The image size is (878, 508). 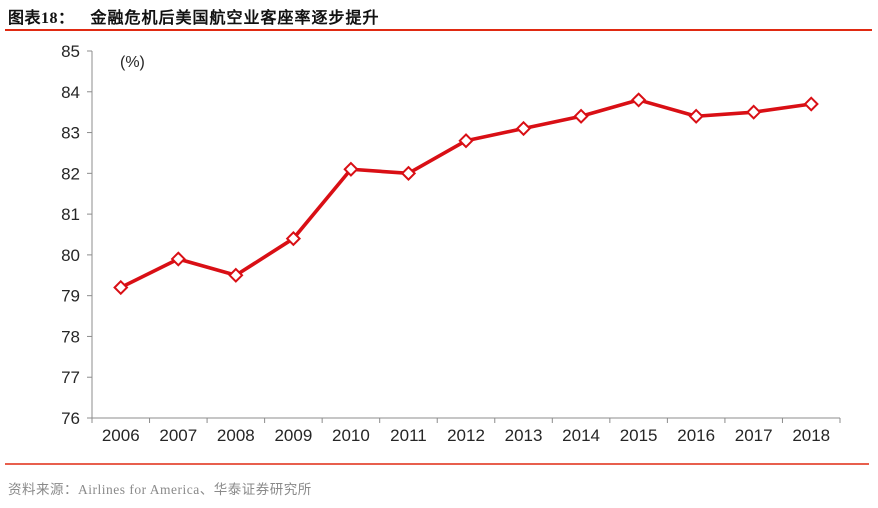 What do you see at coordinates (70, 418) in the screenshot?
I see `y-axis-tick-label: 76` at bounding box center [70, 418].